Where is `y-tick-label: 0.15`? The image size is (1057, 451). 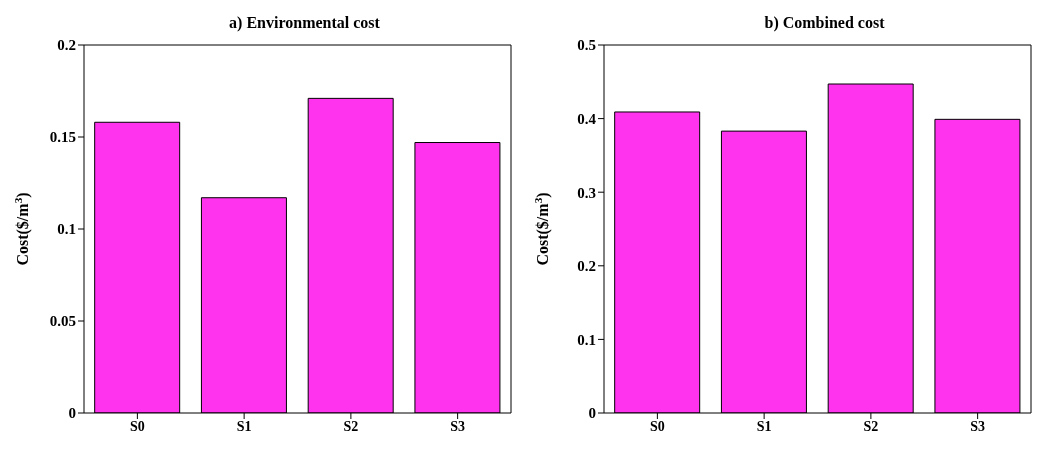
y-tick-label: 0.15 is located at coordinates (62, 137).